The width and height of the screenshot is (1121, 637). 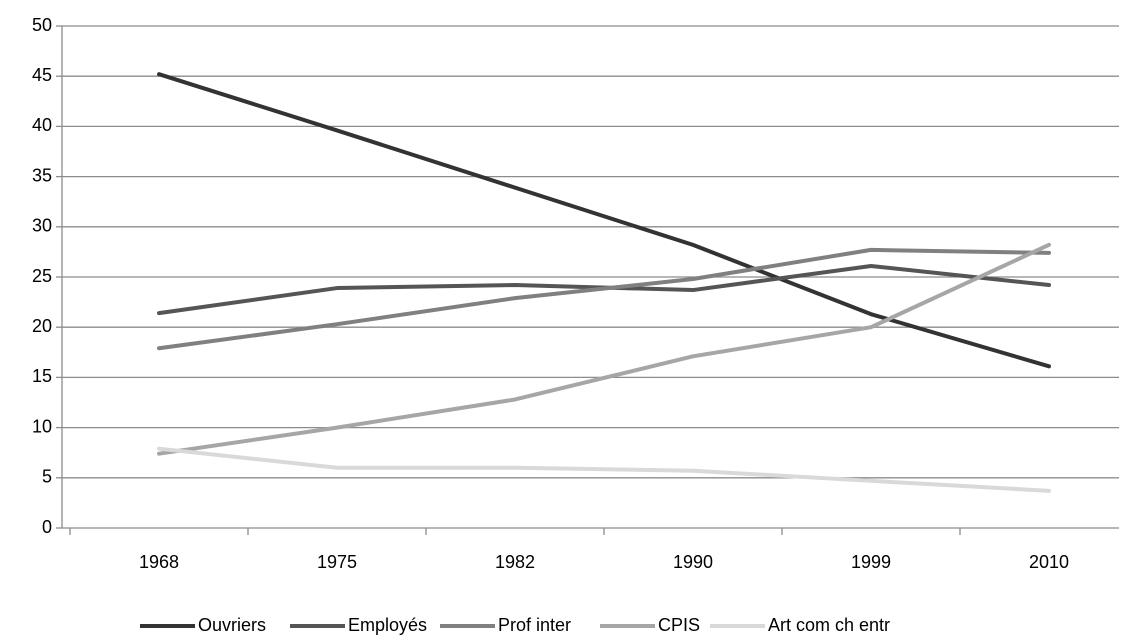 What do you see at coordinates (679, 625) in the screenshot?
I see `legend-label: CPIS` at bounding box center [679, 625].